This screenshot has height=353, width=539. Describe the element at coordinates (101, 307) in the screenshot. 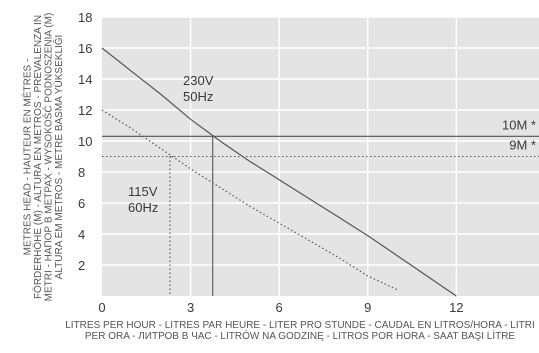

I see `x-tick-label: 0` at that location.